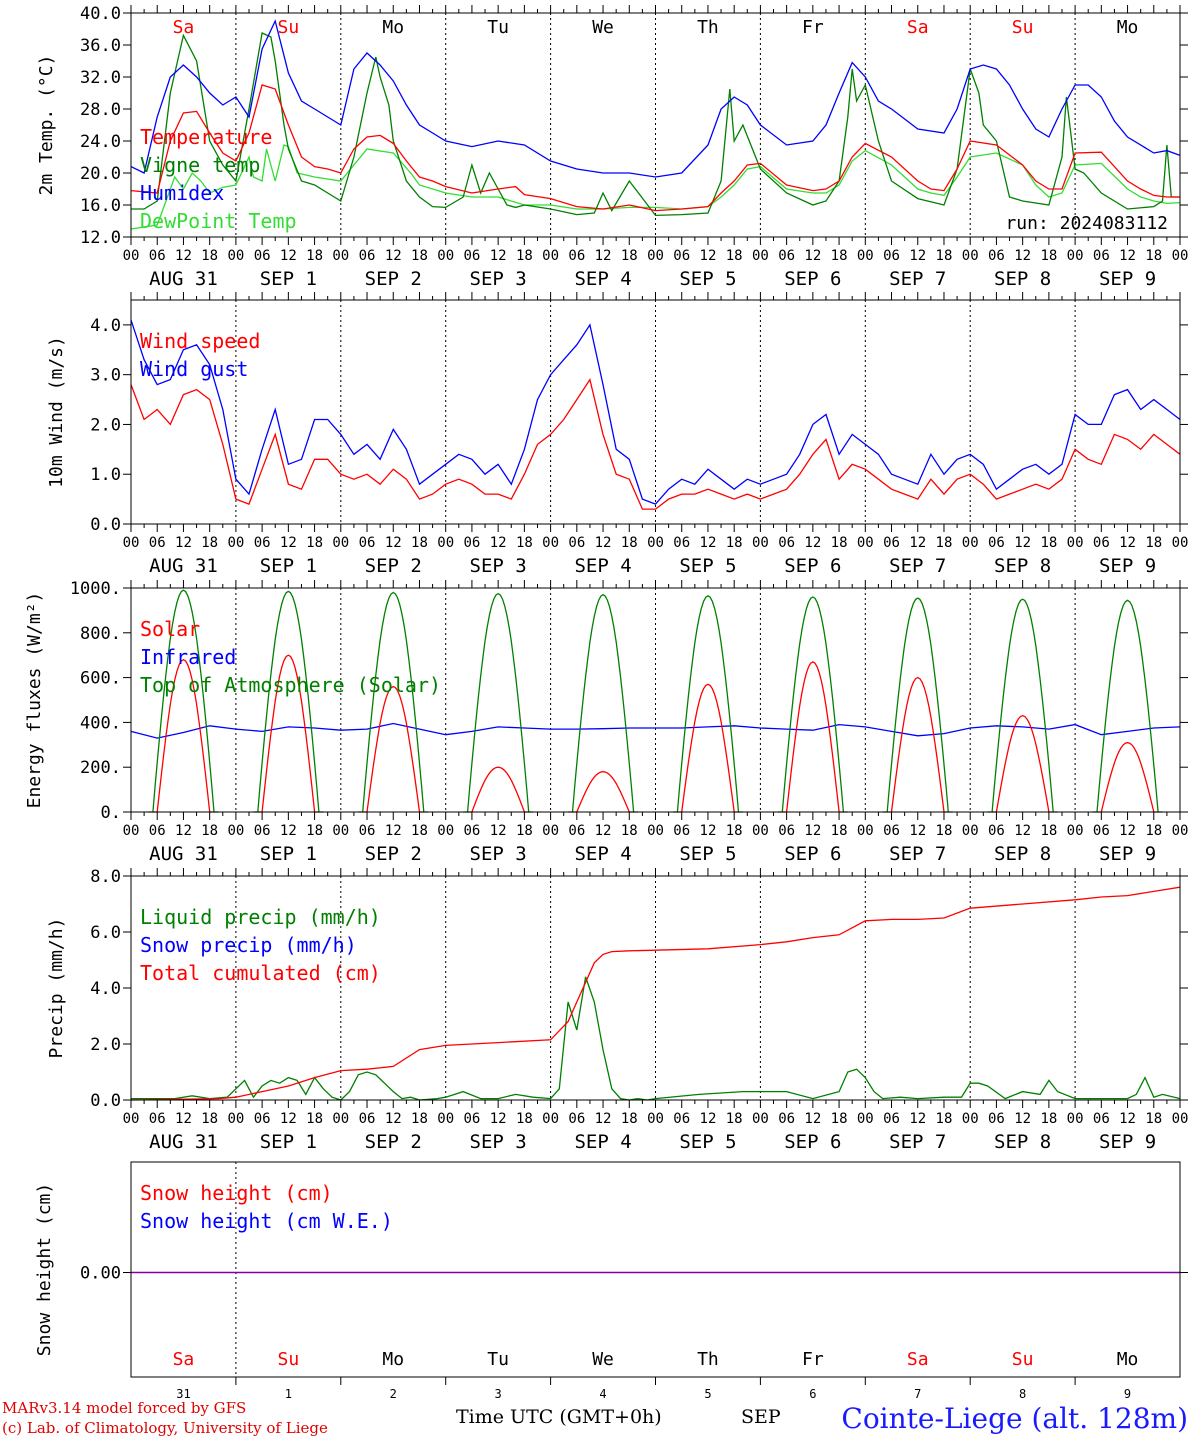 The image size is (1194, 1440). What do you see at coordinates (1086, 223) in the screenshot?
I see `run-label: run: 2024083112` at bounding box center [1086, 223].